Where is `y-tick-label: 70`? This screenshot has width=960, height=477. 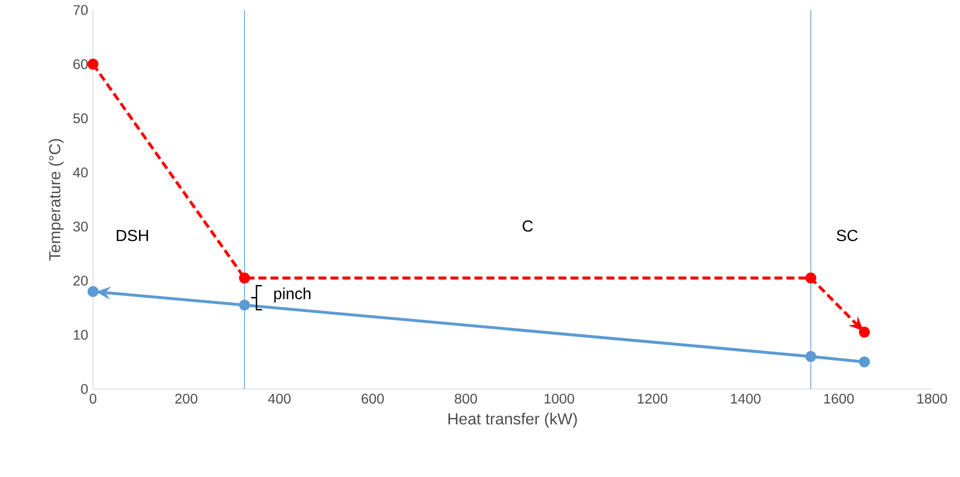 y-tick-label: 70 is located at coordinates (80, 10).